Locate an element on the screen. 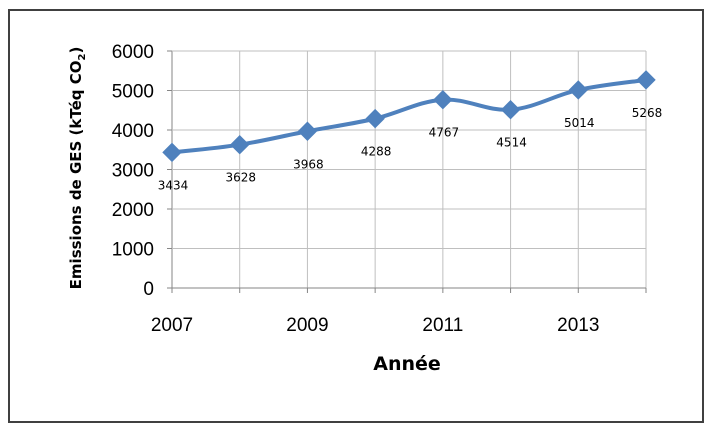  y-axis-ticks: 0 1000 2000 3000 4000 5000 6000 is located at coordinates (142, 171).